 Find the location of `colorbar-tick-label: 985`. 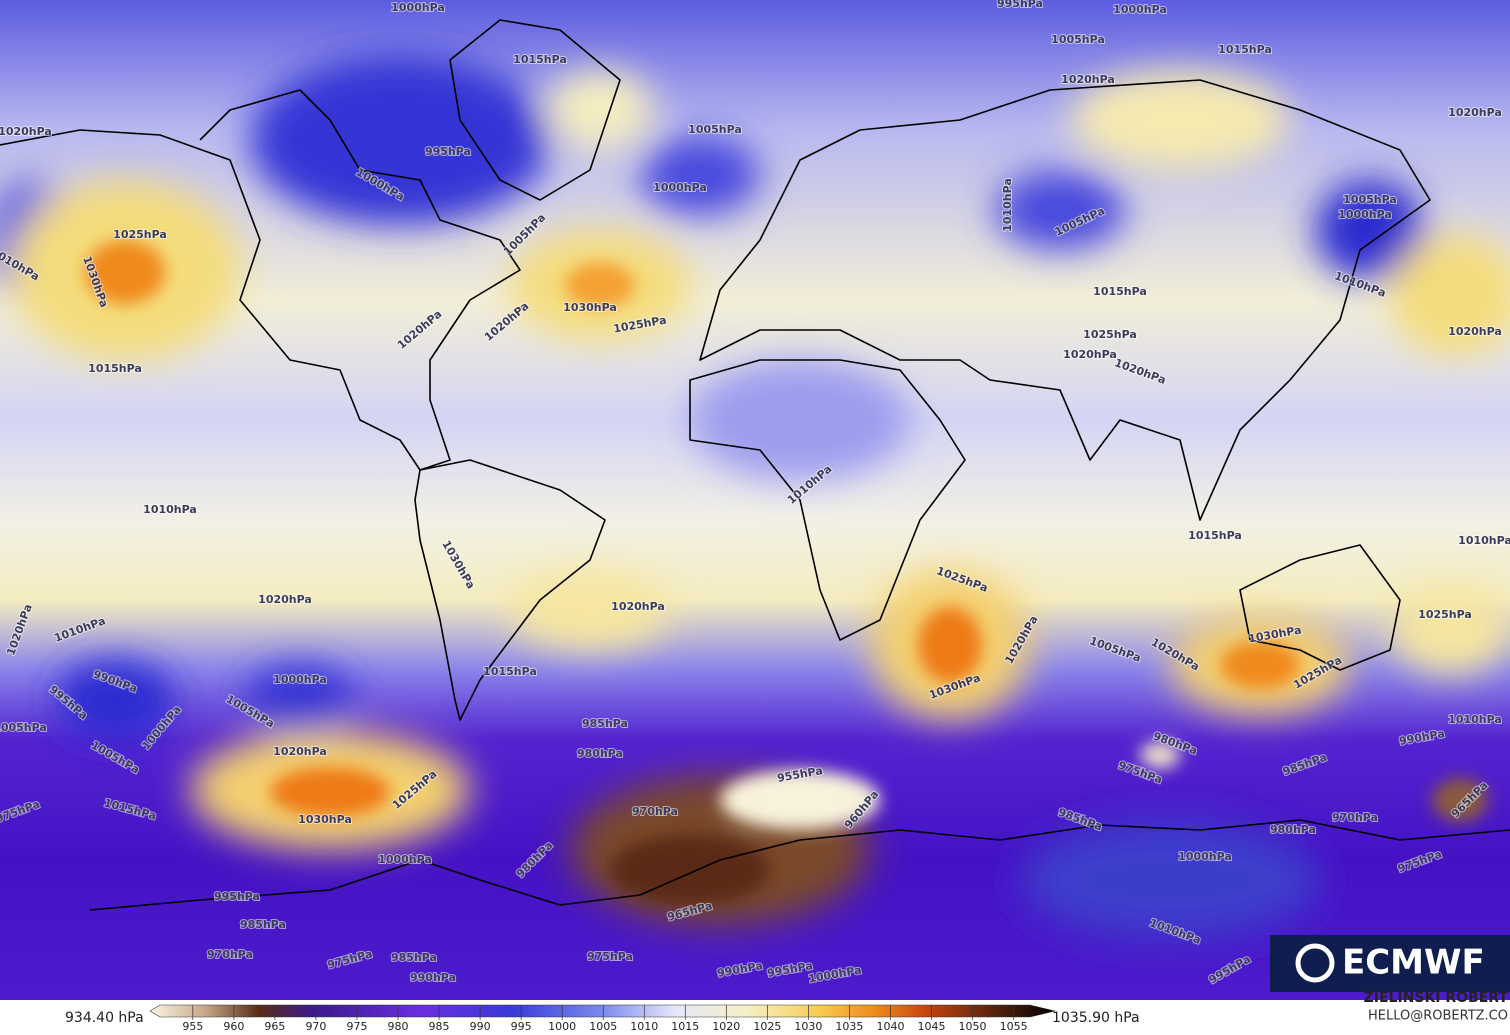

colorbar-tick-label: 985 is located at coordinates (439, 1026).